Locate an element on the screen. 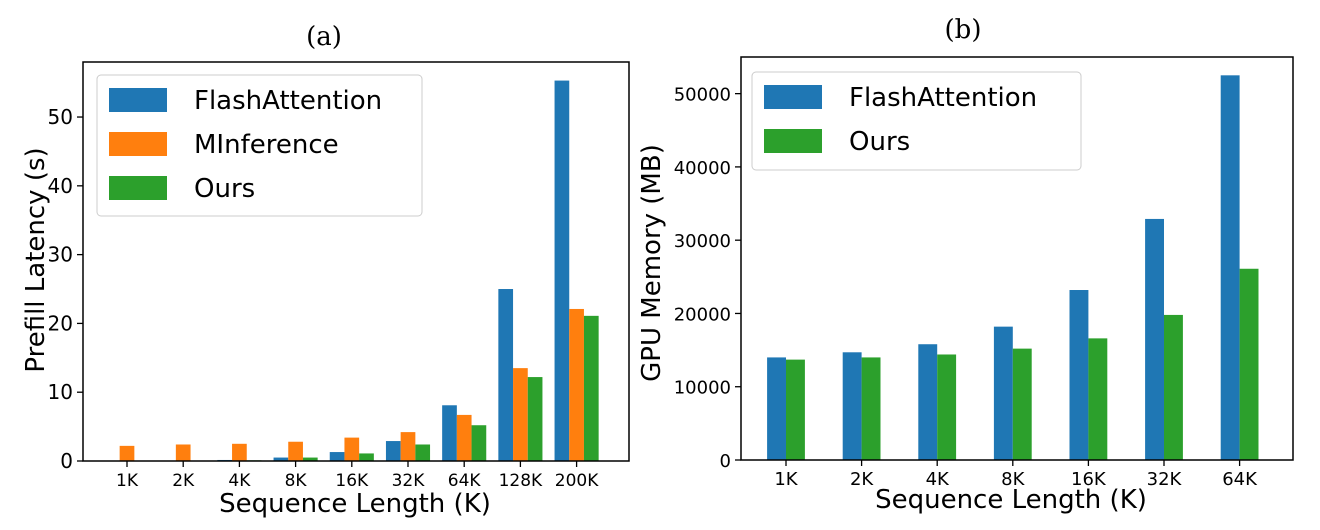 This screenshot has height=530, width=1320. legend-swatch-minference is located at coordinates (138, 144).